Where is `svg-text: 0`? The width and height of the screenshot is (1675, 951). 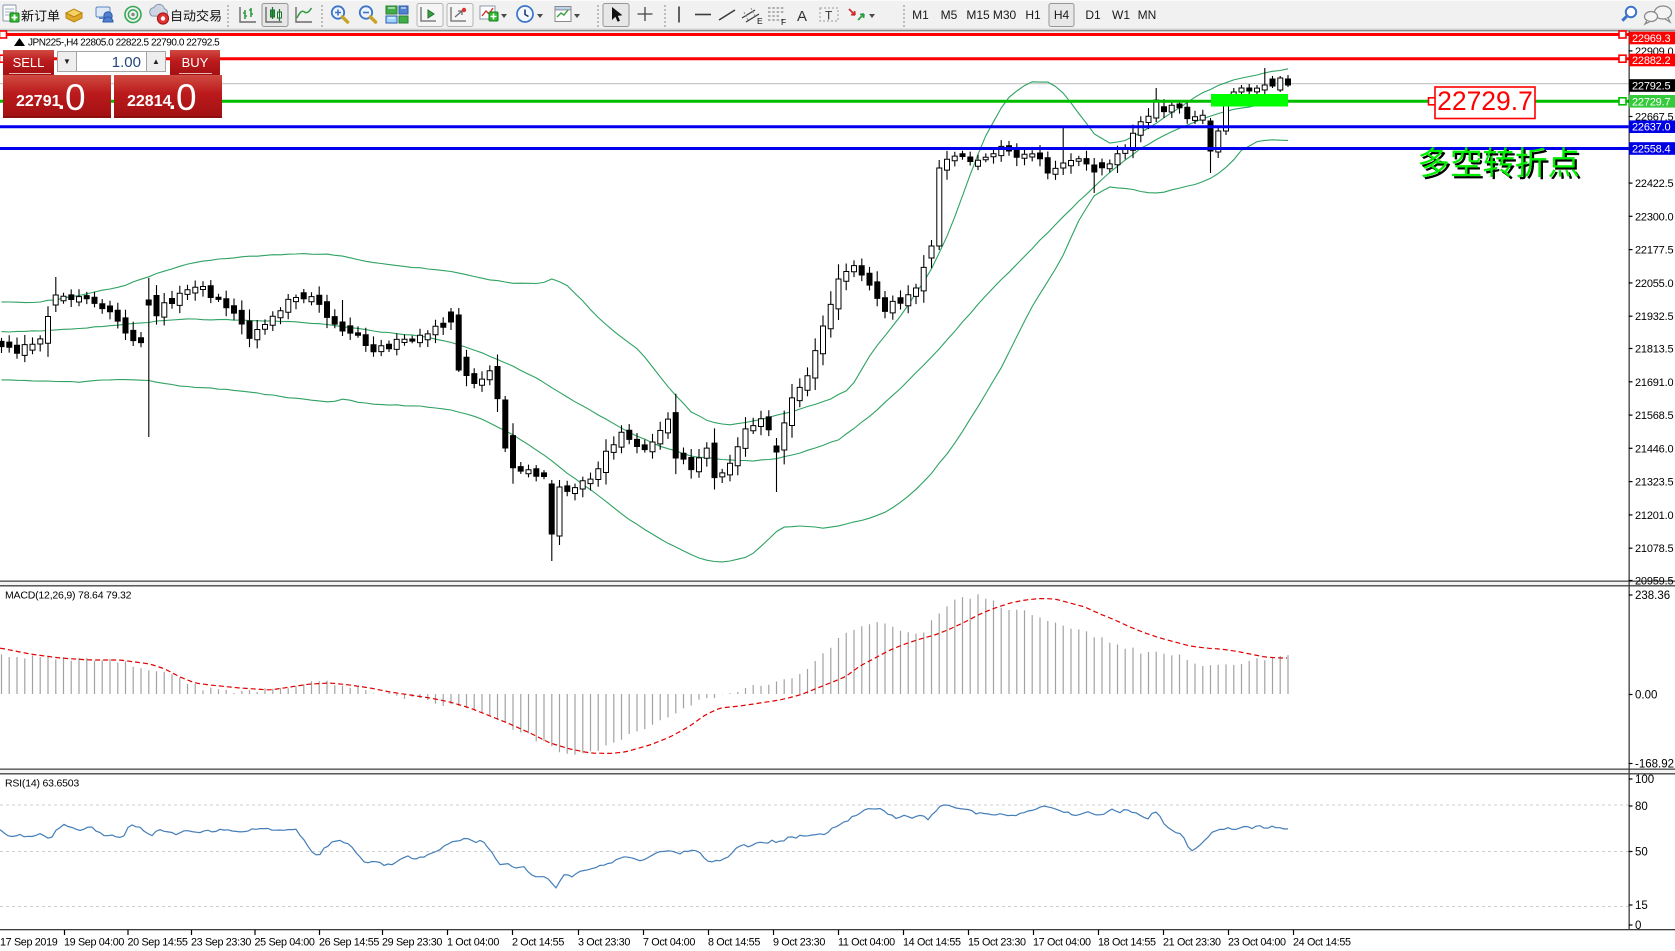
svg-text: 0 is located at coordinates (1638, 926).